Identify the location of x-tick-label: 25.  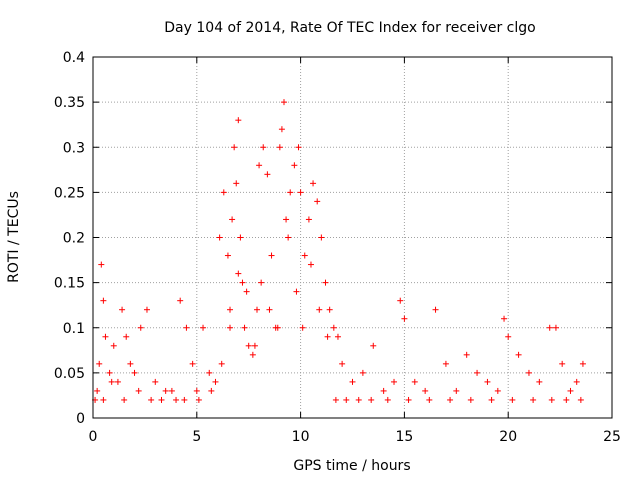
(612, 437).